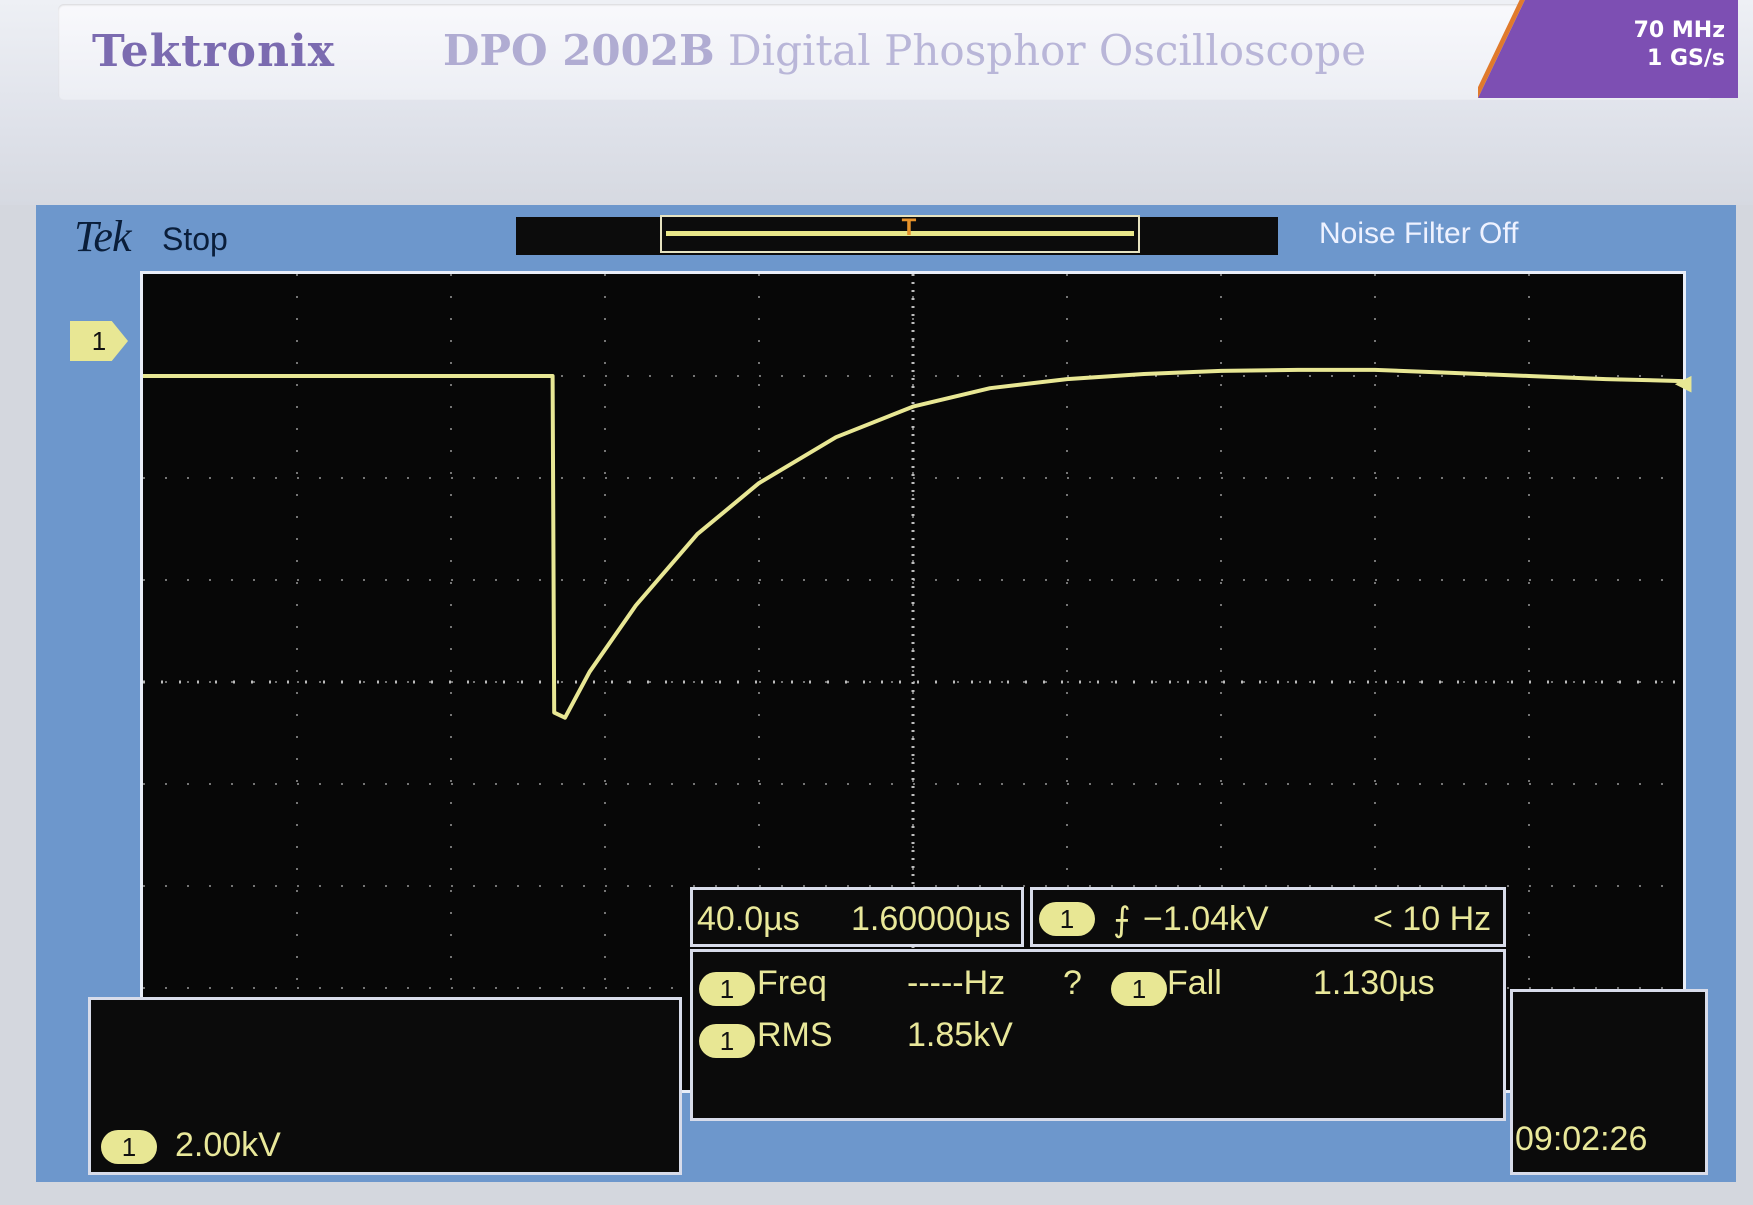  What do you see at coordinates (956, 983) in the screenshot?
I see `meas-freq-value: -----Hz` at bounding box center [956, 983].